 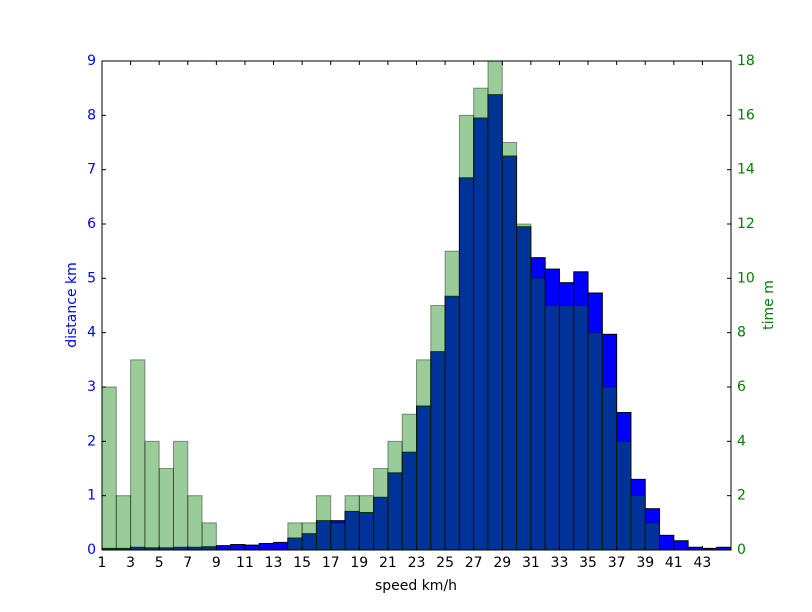 I want to click on y-tick-label: 3, so click(x=91, y=387).